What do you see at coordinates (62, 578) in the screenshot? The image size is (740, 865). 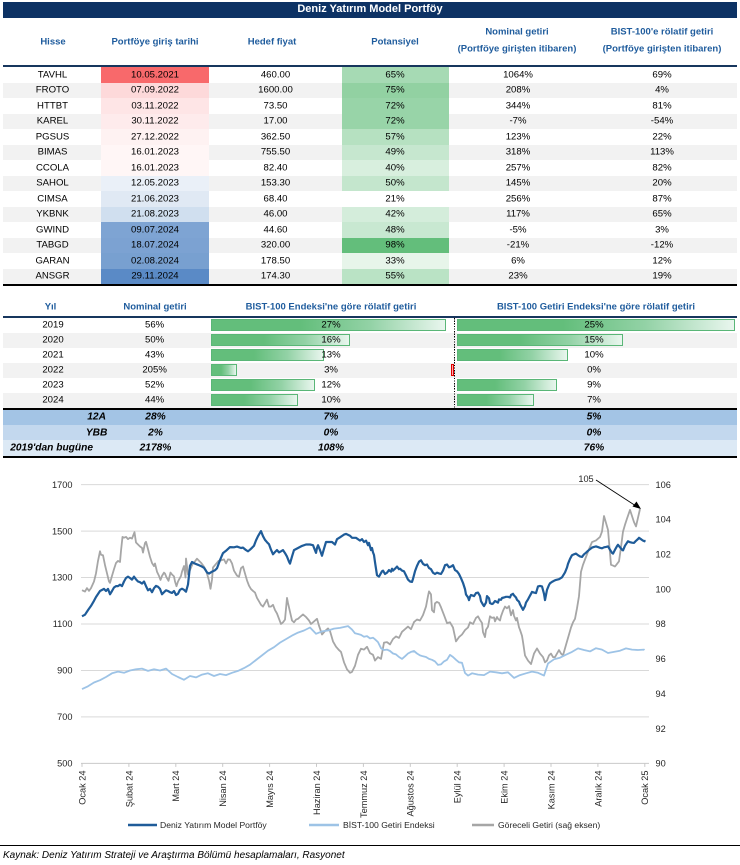 I see `svg-text: 1300` at bounding box center [62, 578].